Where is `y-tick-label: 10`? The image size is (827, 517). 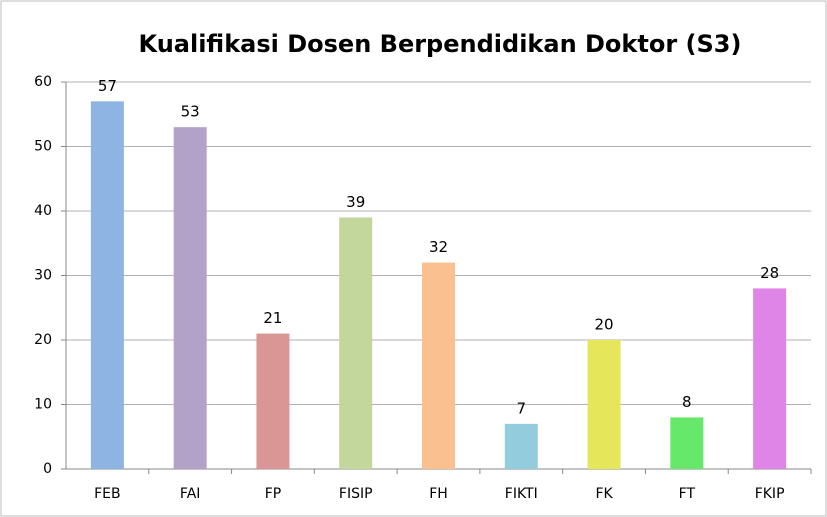
y-tick-label: 10 is located at coordinates (43, 405).